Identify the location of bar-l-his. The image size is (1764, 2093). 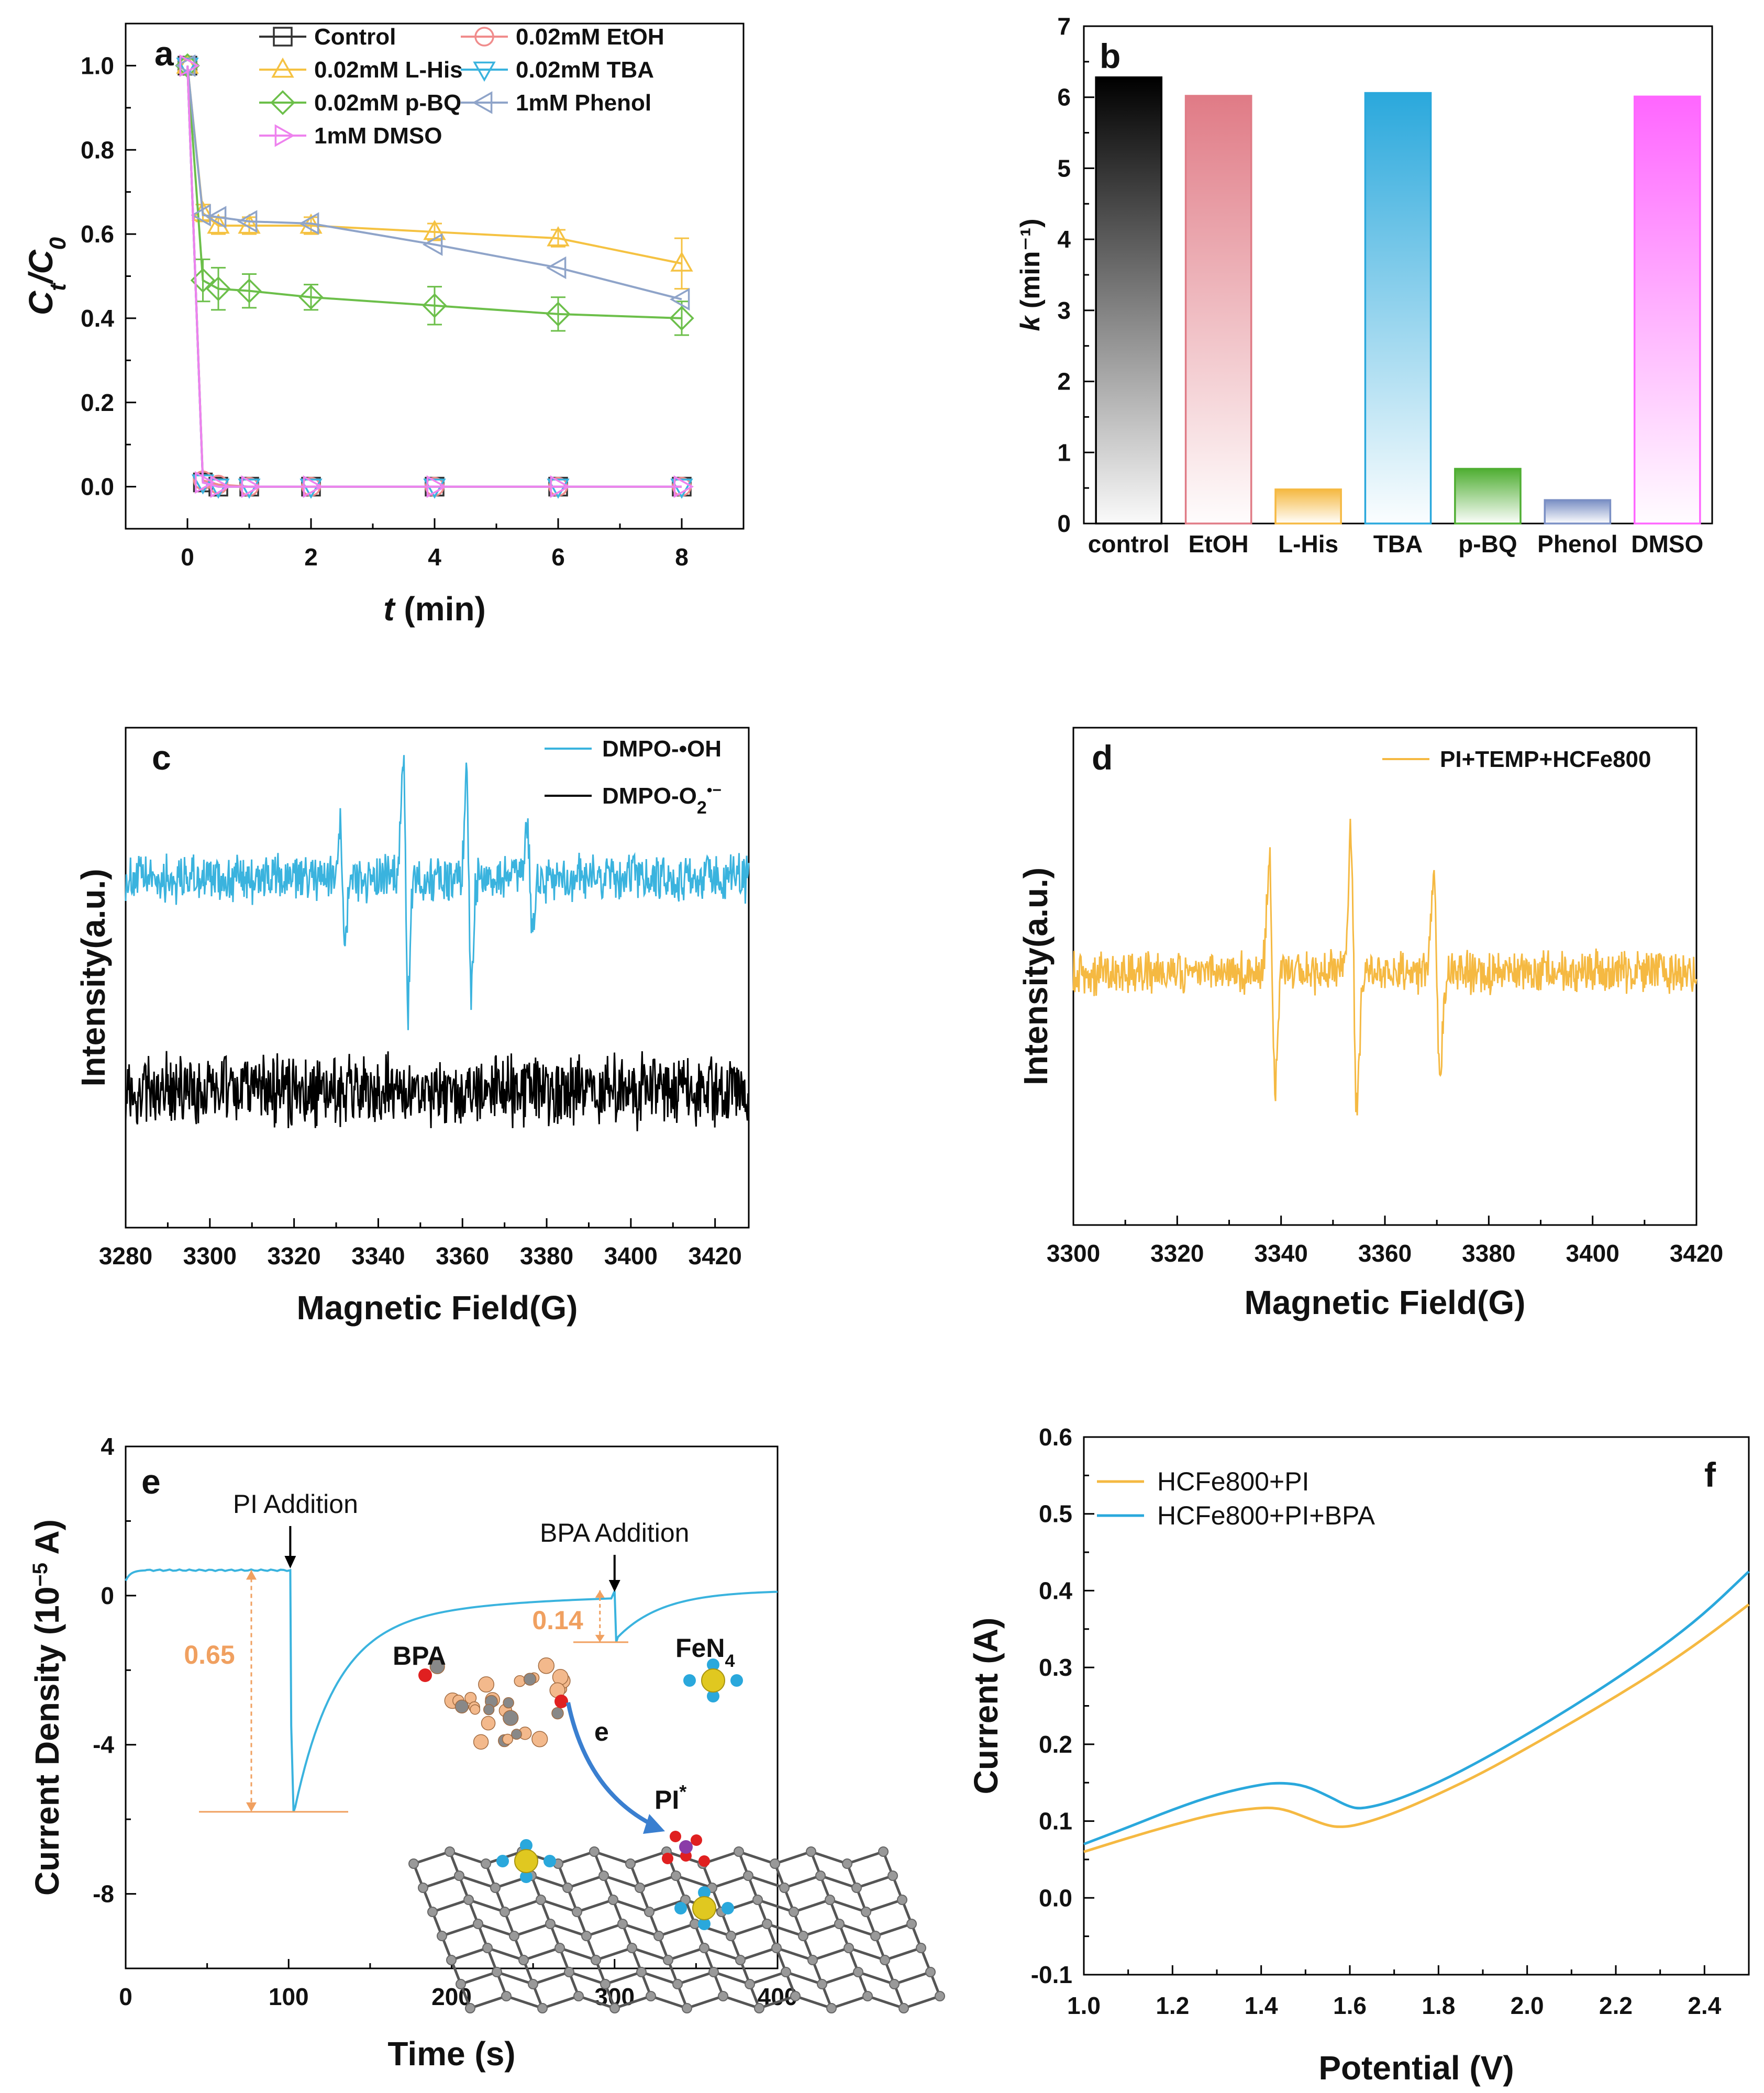
(1308, 506).